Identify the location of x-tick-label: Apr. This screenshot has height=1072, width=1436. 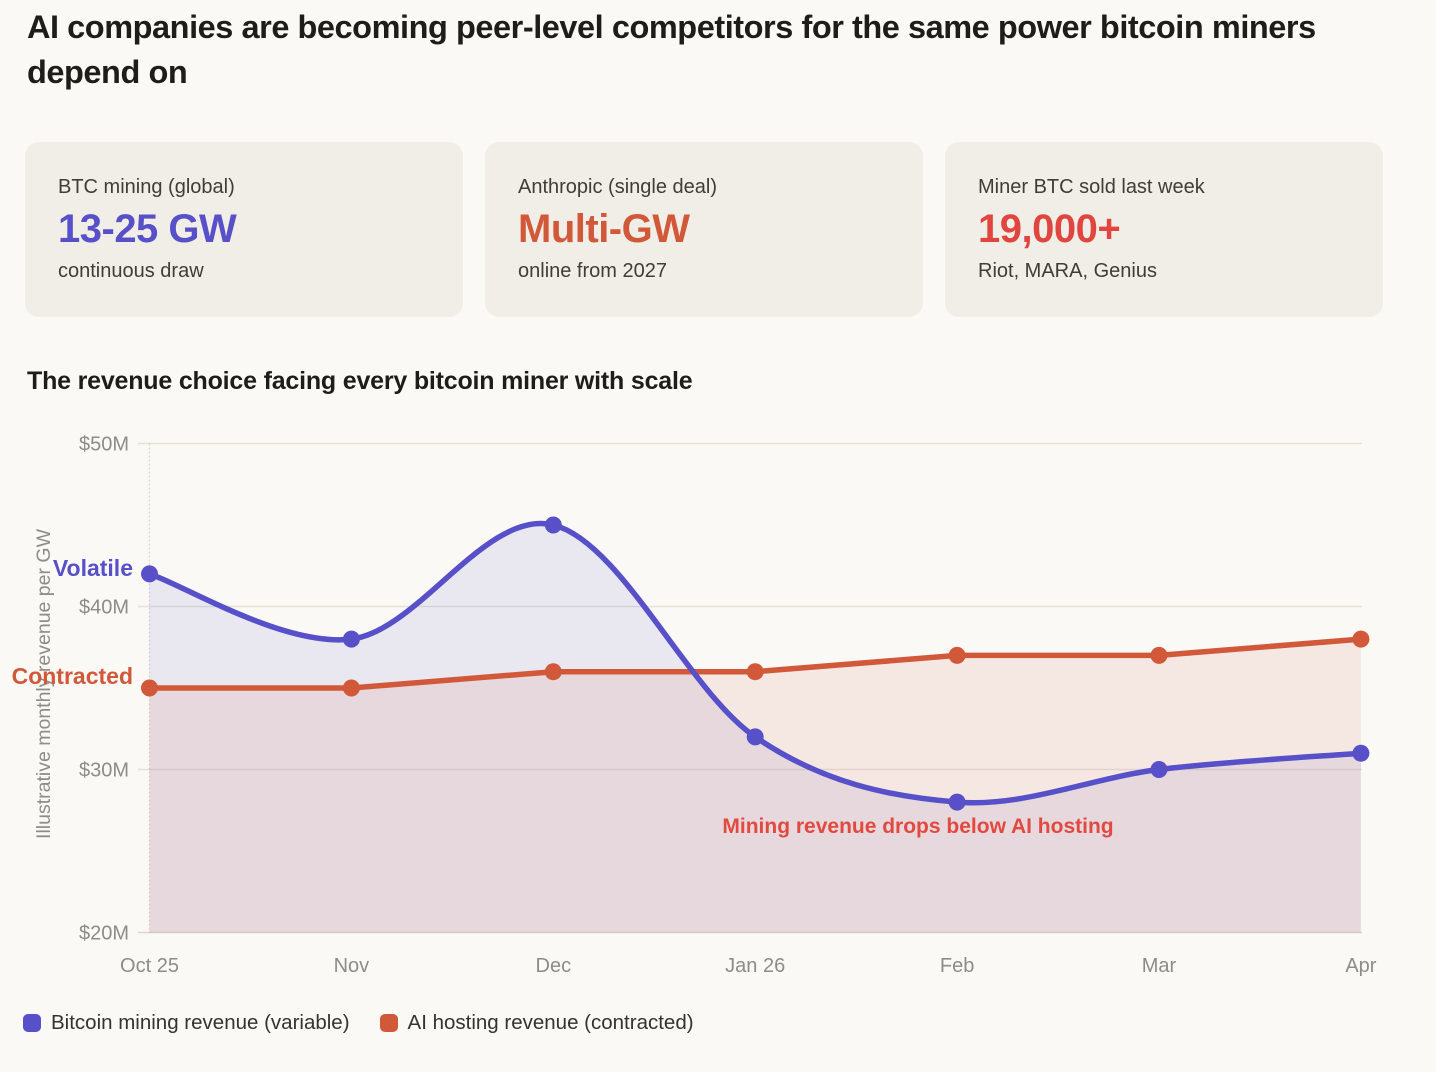
(1360, 966).